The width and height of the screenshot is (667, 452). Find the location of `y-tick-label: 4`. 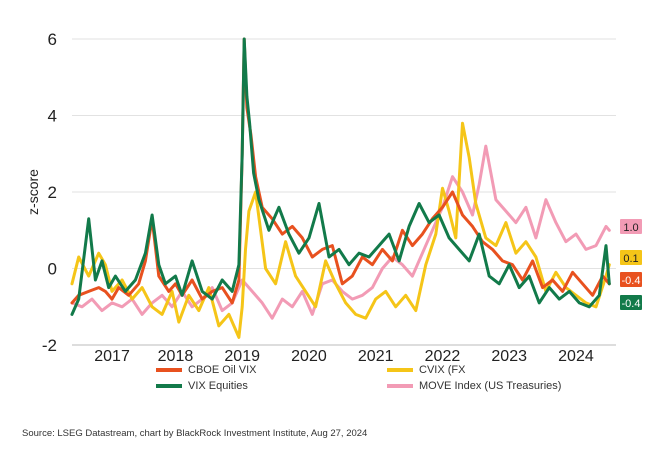

y-tick-label: 4 is located at coordinates (52, 116).